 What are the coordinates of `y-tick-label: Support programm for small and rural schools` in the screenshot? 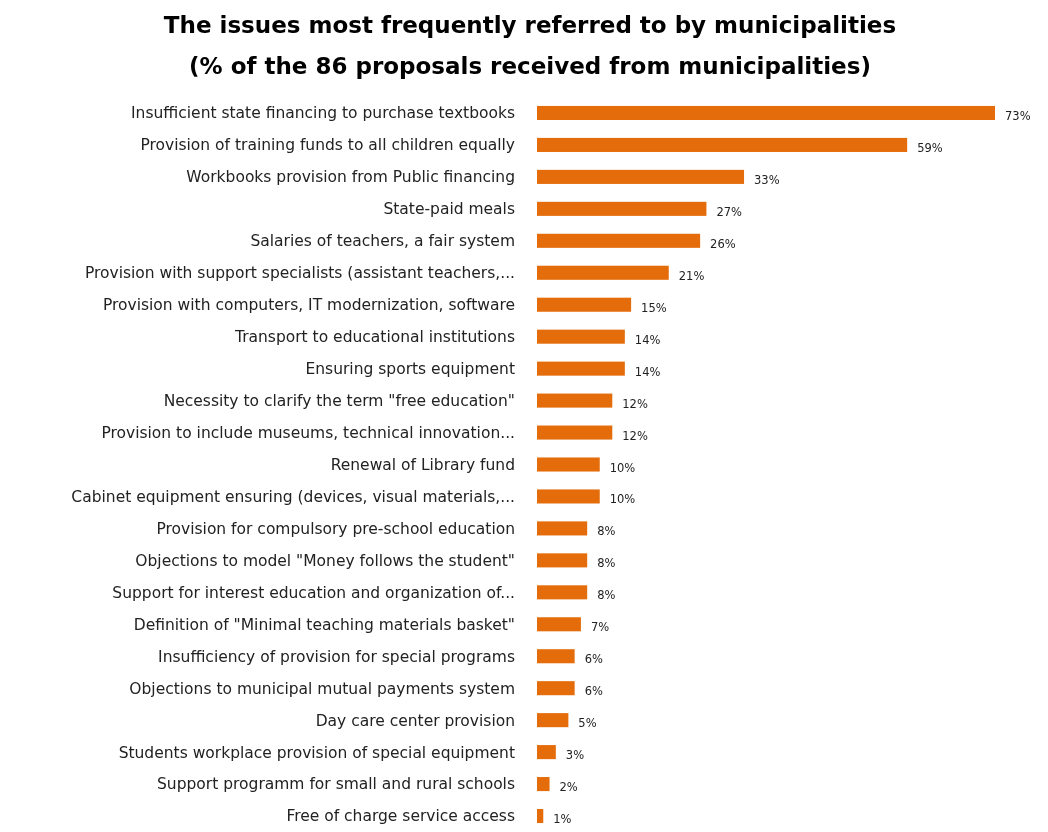 It's located at (336, 784).